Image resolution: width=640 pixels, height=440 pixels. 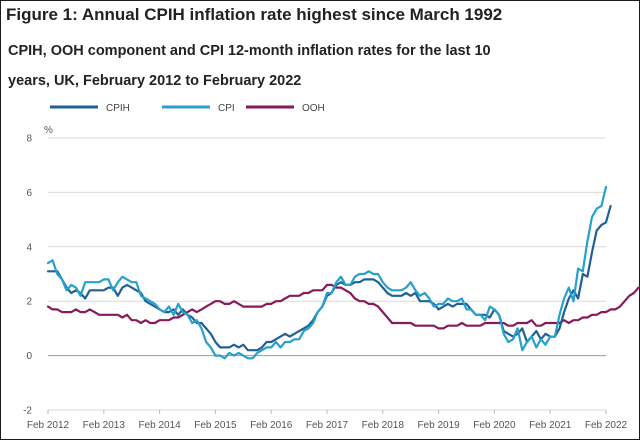 What do you see at coordinates (159, 425) in the screenshot?
I see `x-tick-label: Feb 2014` at bounding box center [159, 425].